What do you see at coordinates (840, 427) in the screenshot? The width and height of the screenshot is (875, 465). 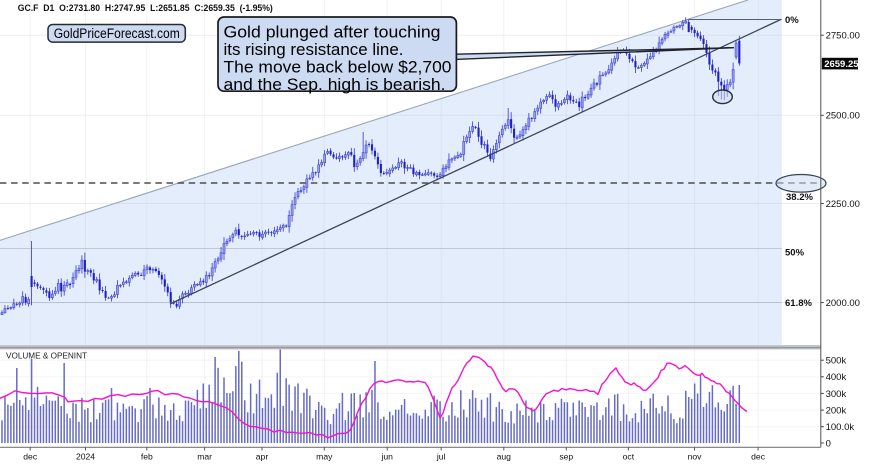 I see `svg-text: 100.0k` at bounding box center [840, 427].